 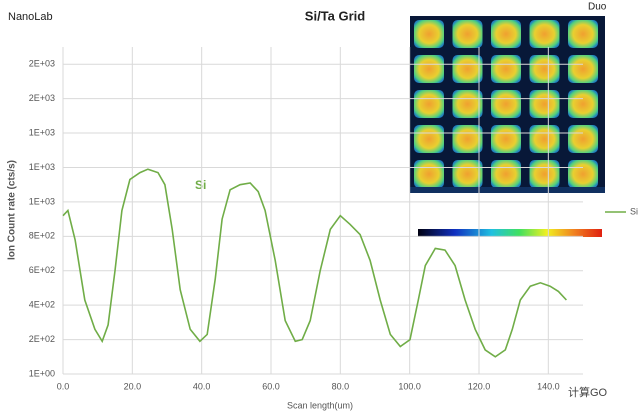 I want to click on y-tick-label: 2E+02, so click(x=42, y=339).